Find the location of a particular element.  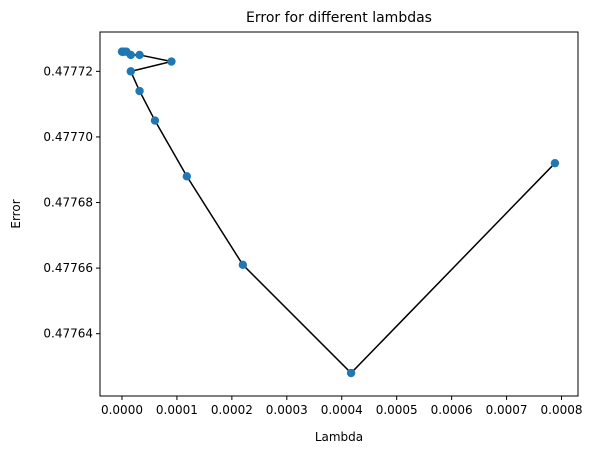

x-tick-label: 0.0007 is located at coordinates (507, 410).